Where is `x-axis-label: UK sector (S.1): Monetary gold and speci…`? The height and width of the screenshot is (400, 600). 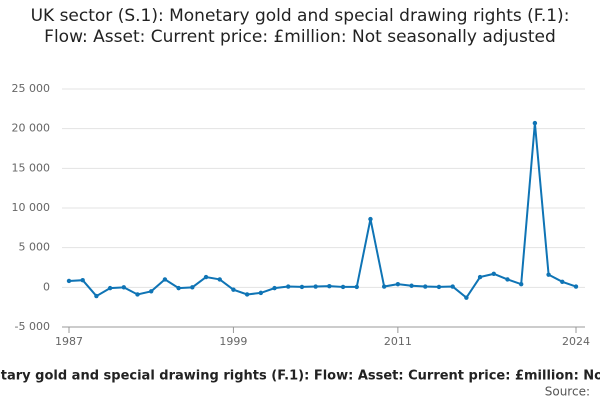 x-axis-label: UK sector (S.1): Monetary gold and speci… is located at coordinates (300, 376).